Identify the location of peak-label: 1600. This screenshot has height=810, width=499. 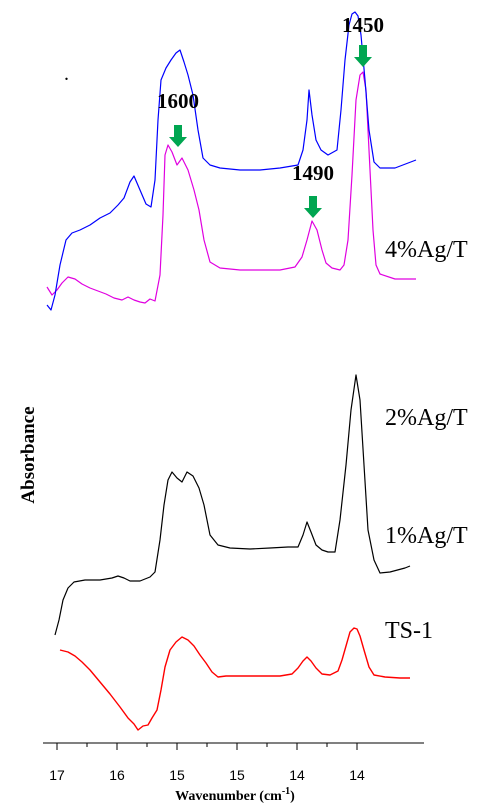
(178, 101).